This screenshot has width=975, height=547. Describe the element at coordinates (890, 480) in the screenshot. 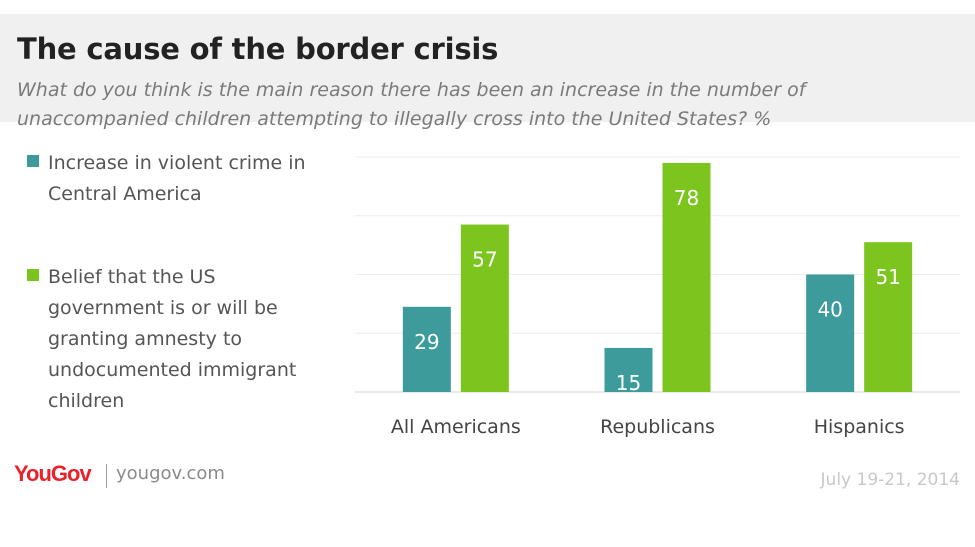

I see `survey-date: July 19-21, 2014` at that location.